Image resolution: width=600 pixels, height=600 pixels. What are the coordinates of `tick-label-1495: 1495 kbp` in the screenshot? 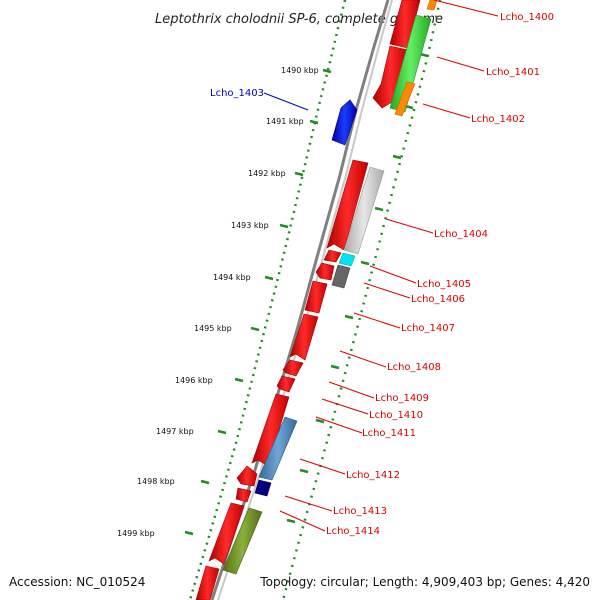 It's located at (213, 328).